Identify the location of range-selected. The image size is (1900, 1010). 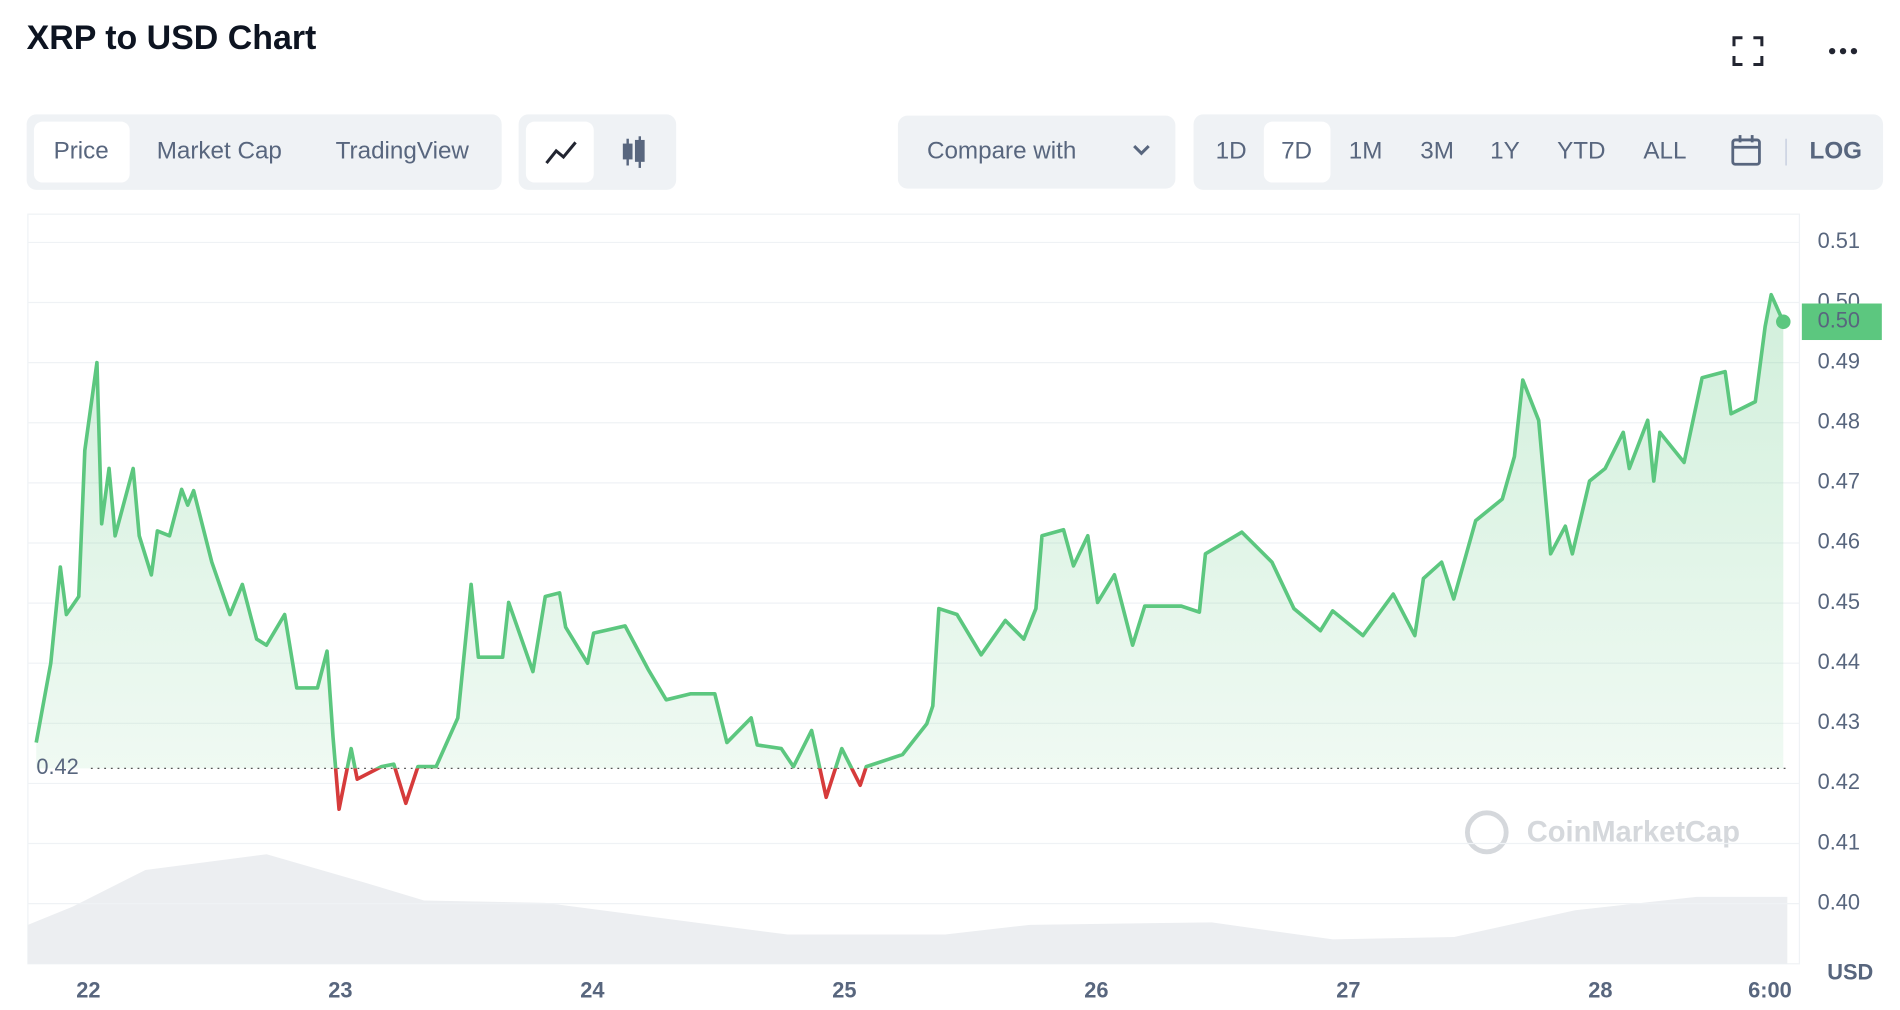
(1297, 152).